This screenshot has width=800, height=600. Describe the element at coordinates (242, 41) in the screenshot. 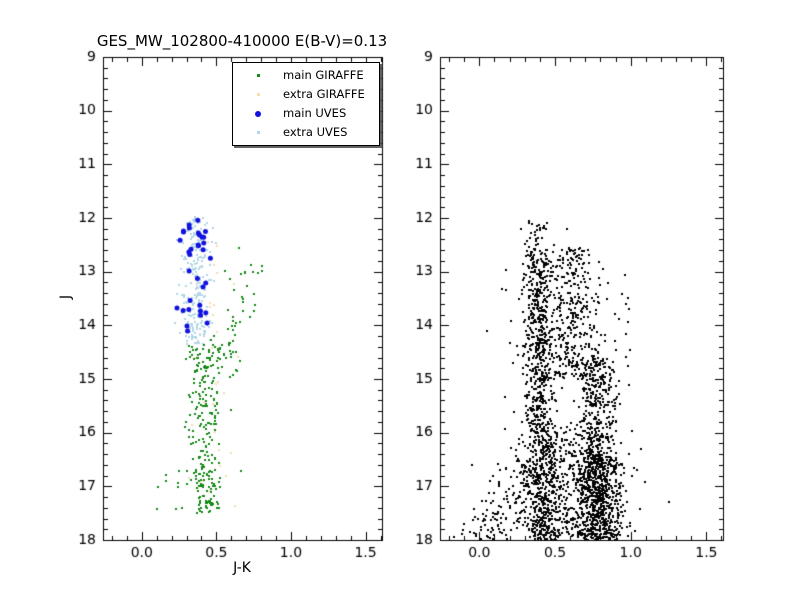

I see `plot-title: GES_MW_102800-410000 E(B-V)=0.13` at that location.